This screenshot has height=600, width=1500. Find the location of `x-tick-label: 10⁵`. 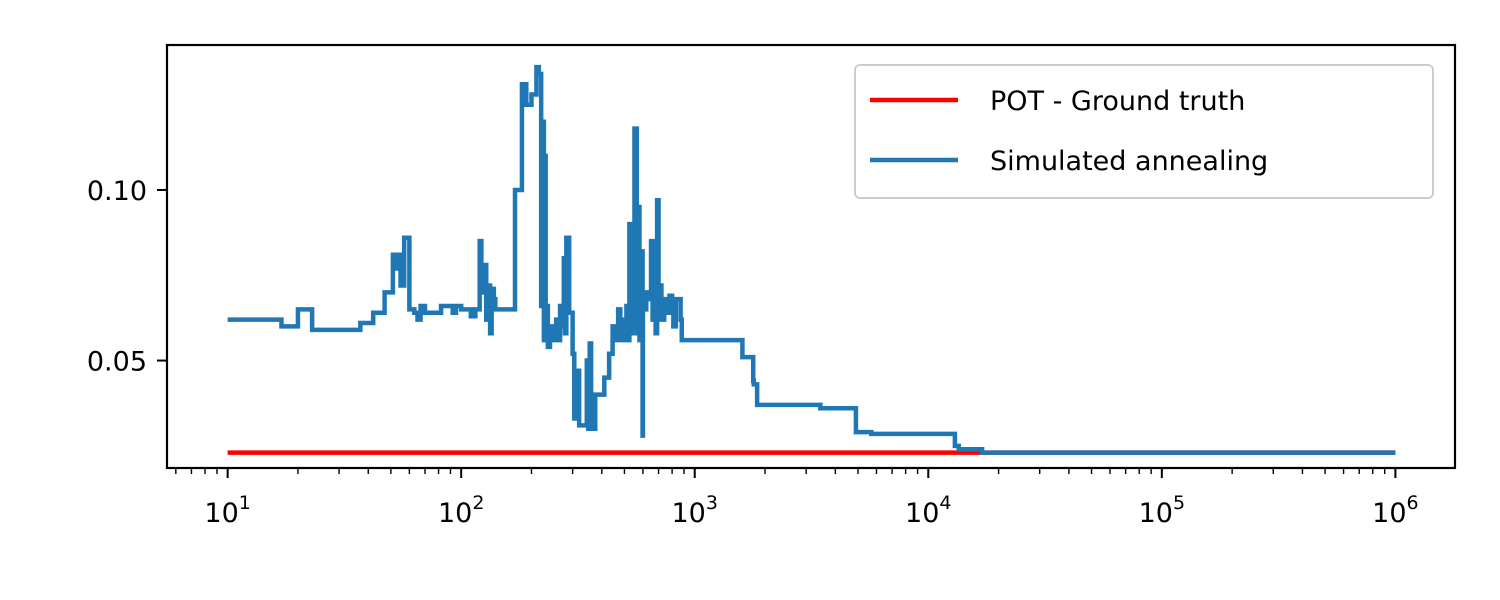

x-tick-label: 10⁵ is located at coordinates (1162, 510).